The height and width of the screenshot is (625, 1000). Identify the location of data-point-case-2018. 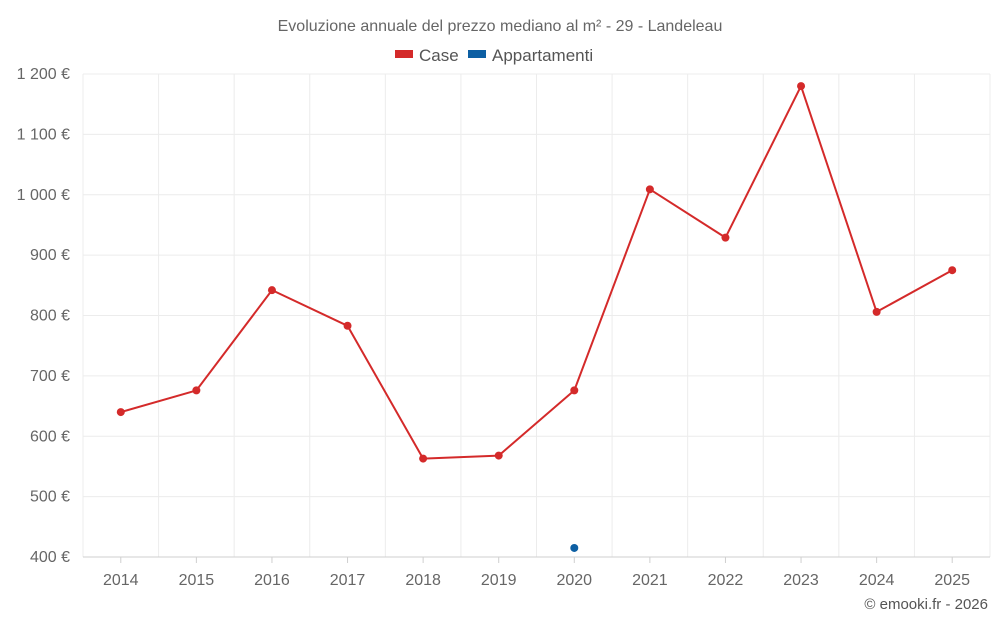
(423, 458).